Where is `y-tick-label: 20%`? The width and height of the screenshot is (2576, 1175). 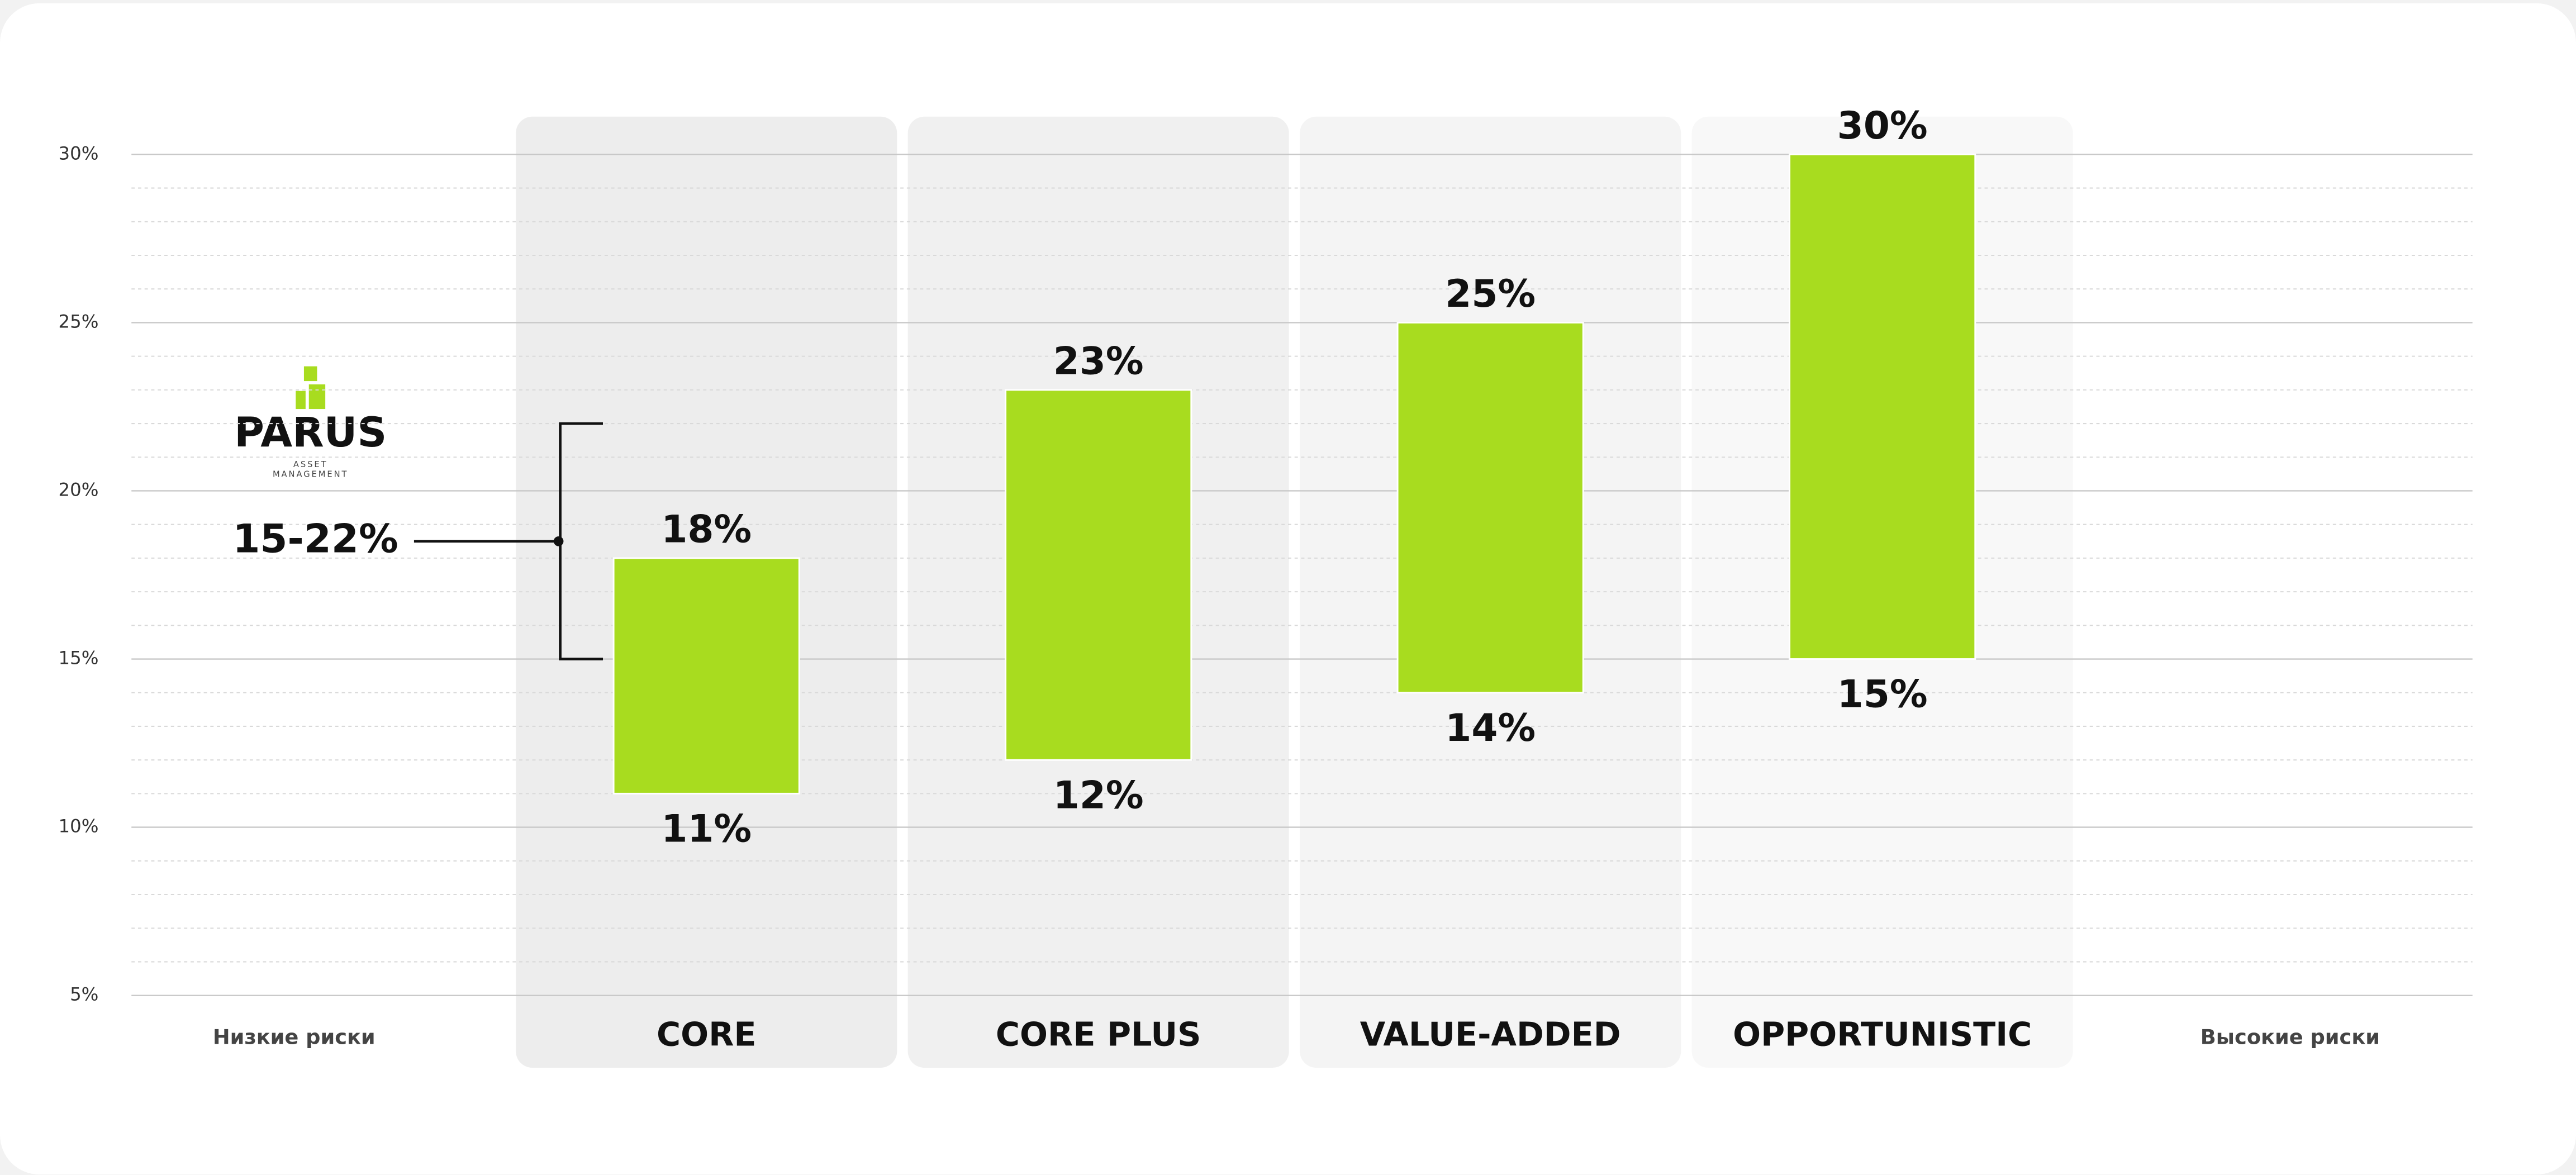
y-tick-label: 20% is located at coordinates (79, 489).